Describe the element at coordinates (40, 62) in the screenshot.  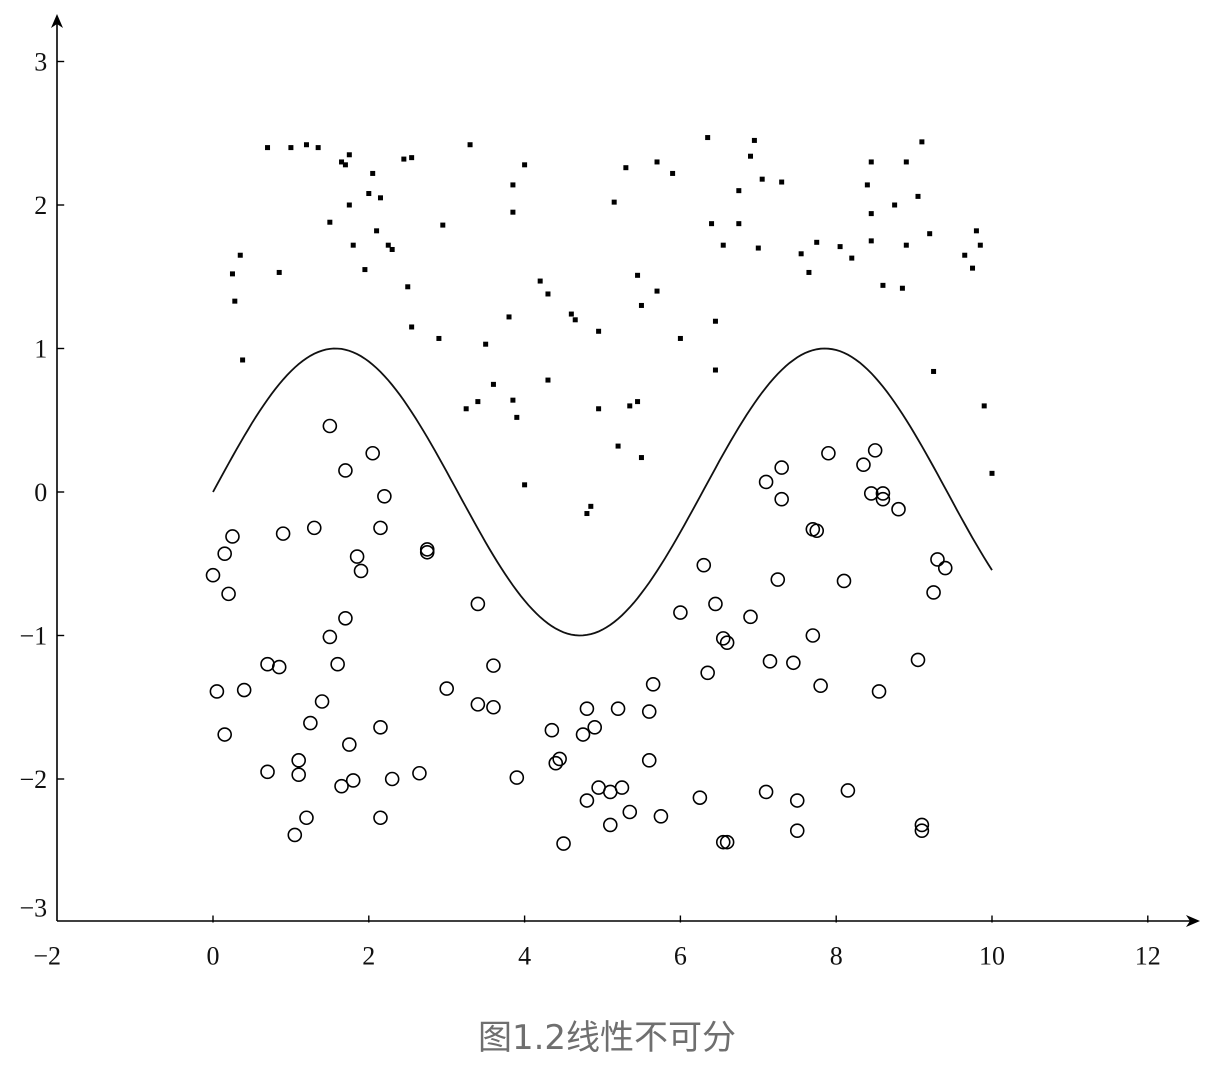
I see `y-tick-label: 3` at that location.